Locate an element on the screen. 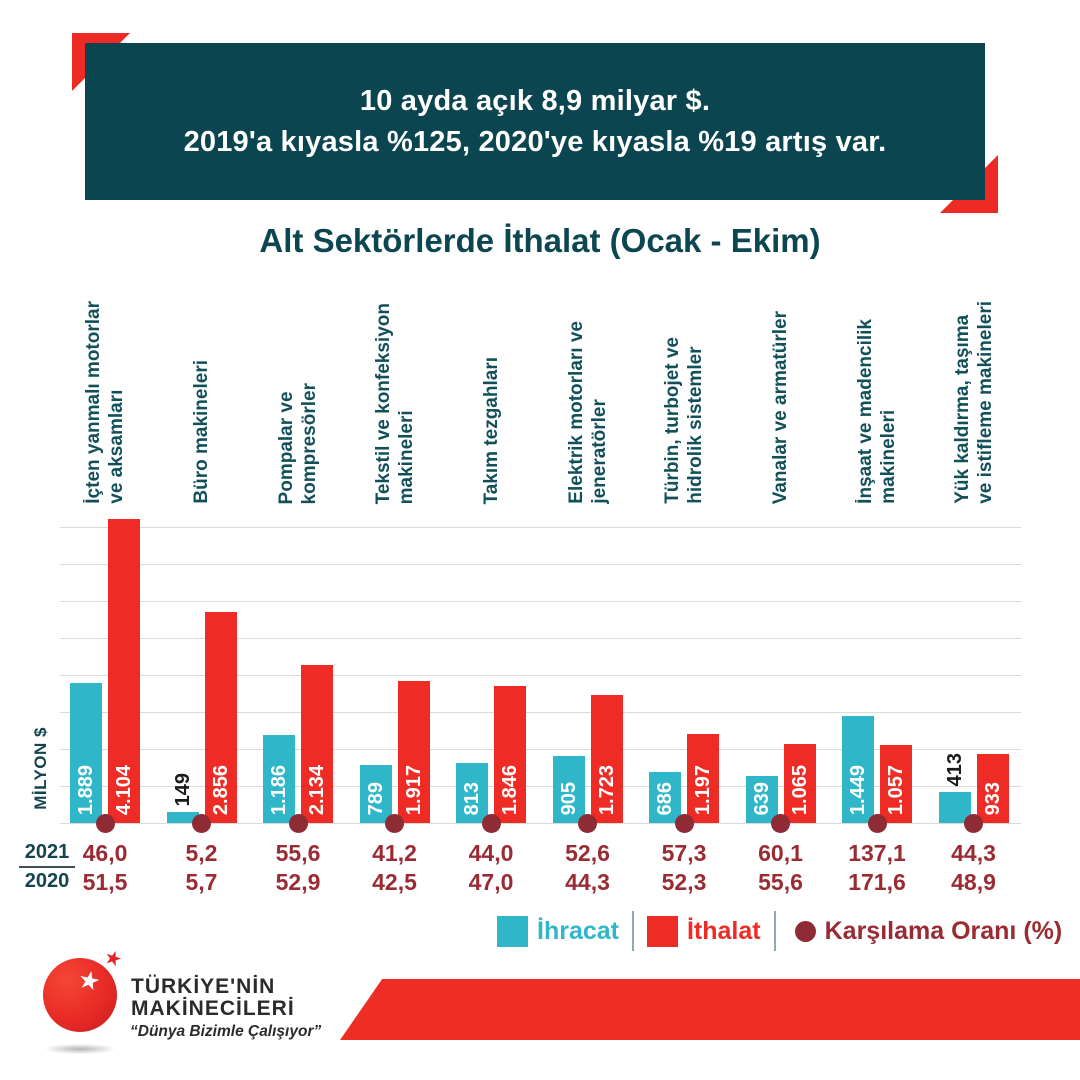 Image resolution: width=1080 pixels, height=1080 pixels. bar-value-label: 2.134 is located at coordinates (317, 789).